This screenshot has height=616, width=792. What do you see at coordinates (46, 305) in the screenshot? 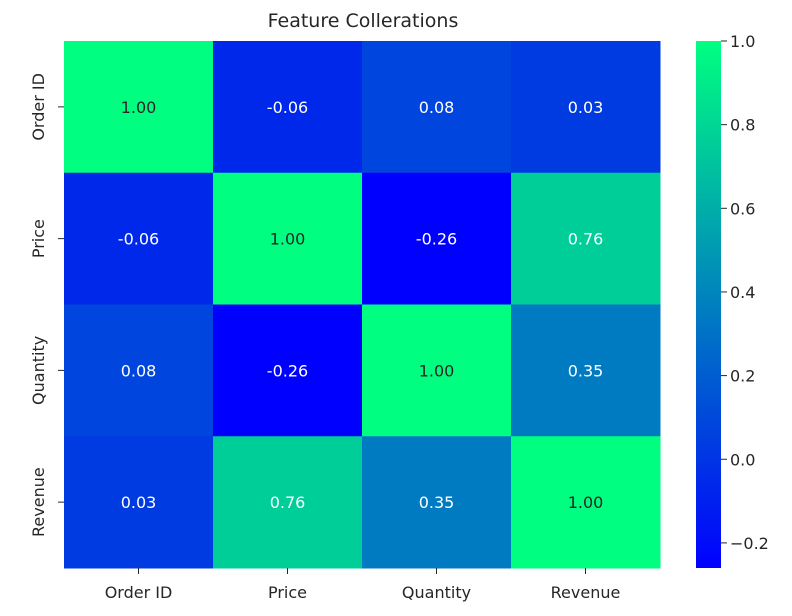
I see `y-axis: Order ID Price Quantity Revenue` at bounding box center [46, 305].